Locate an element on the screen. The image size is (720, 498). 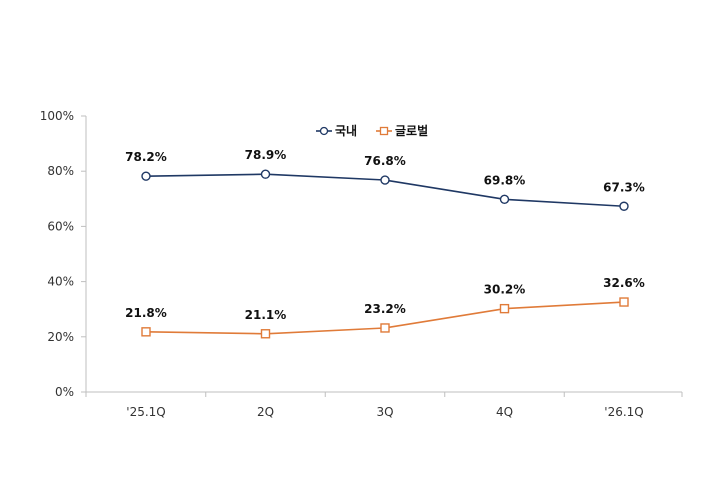
data-label: 69.8% is located at coordinates (505, 180).